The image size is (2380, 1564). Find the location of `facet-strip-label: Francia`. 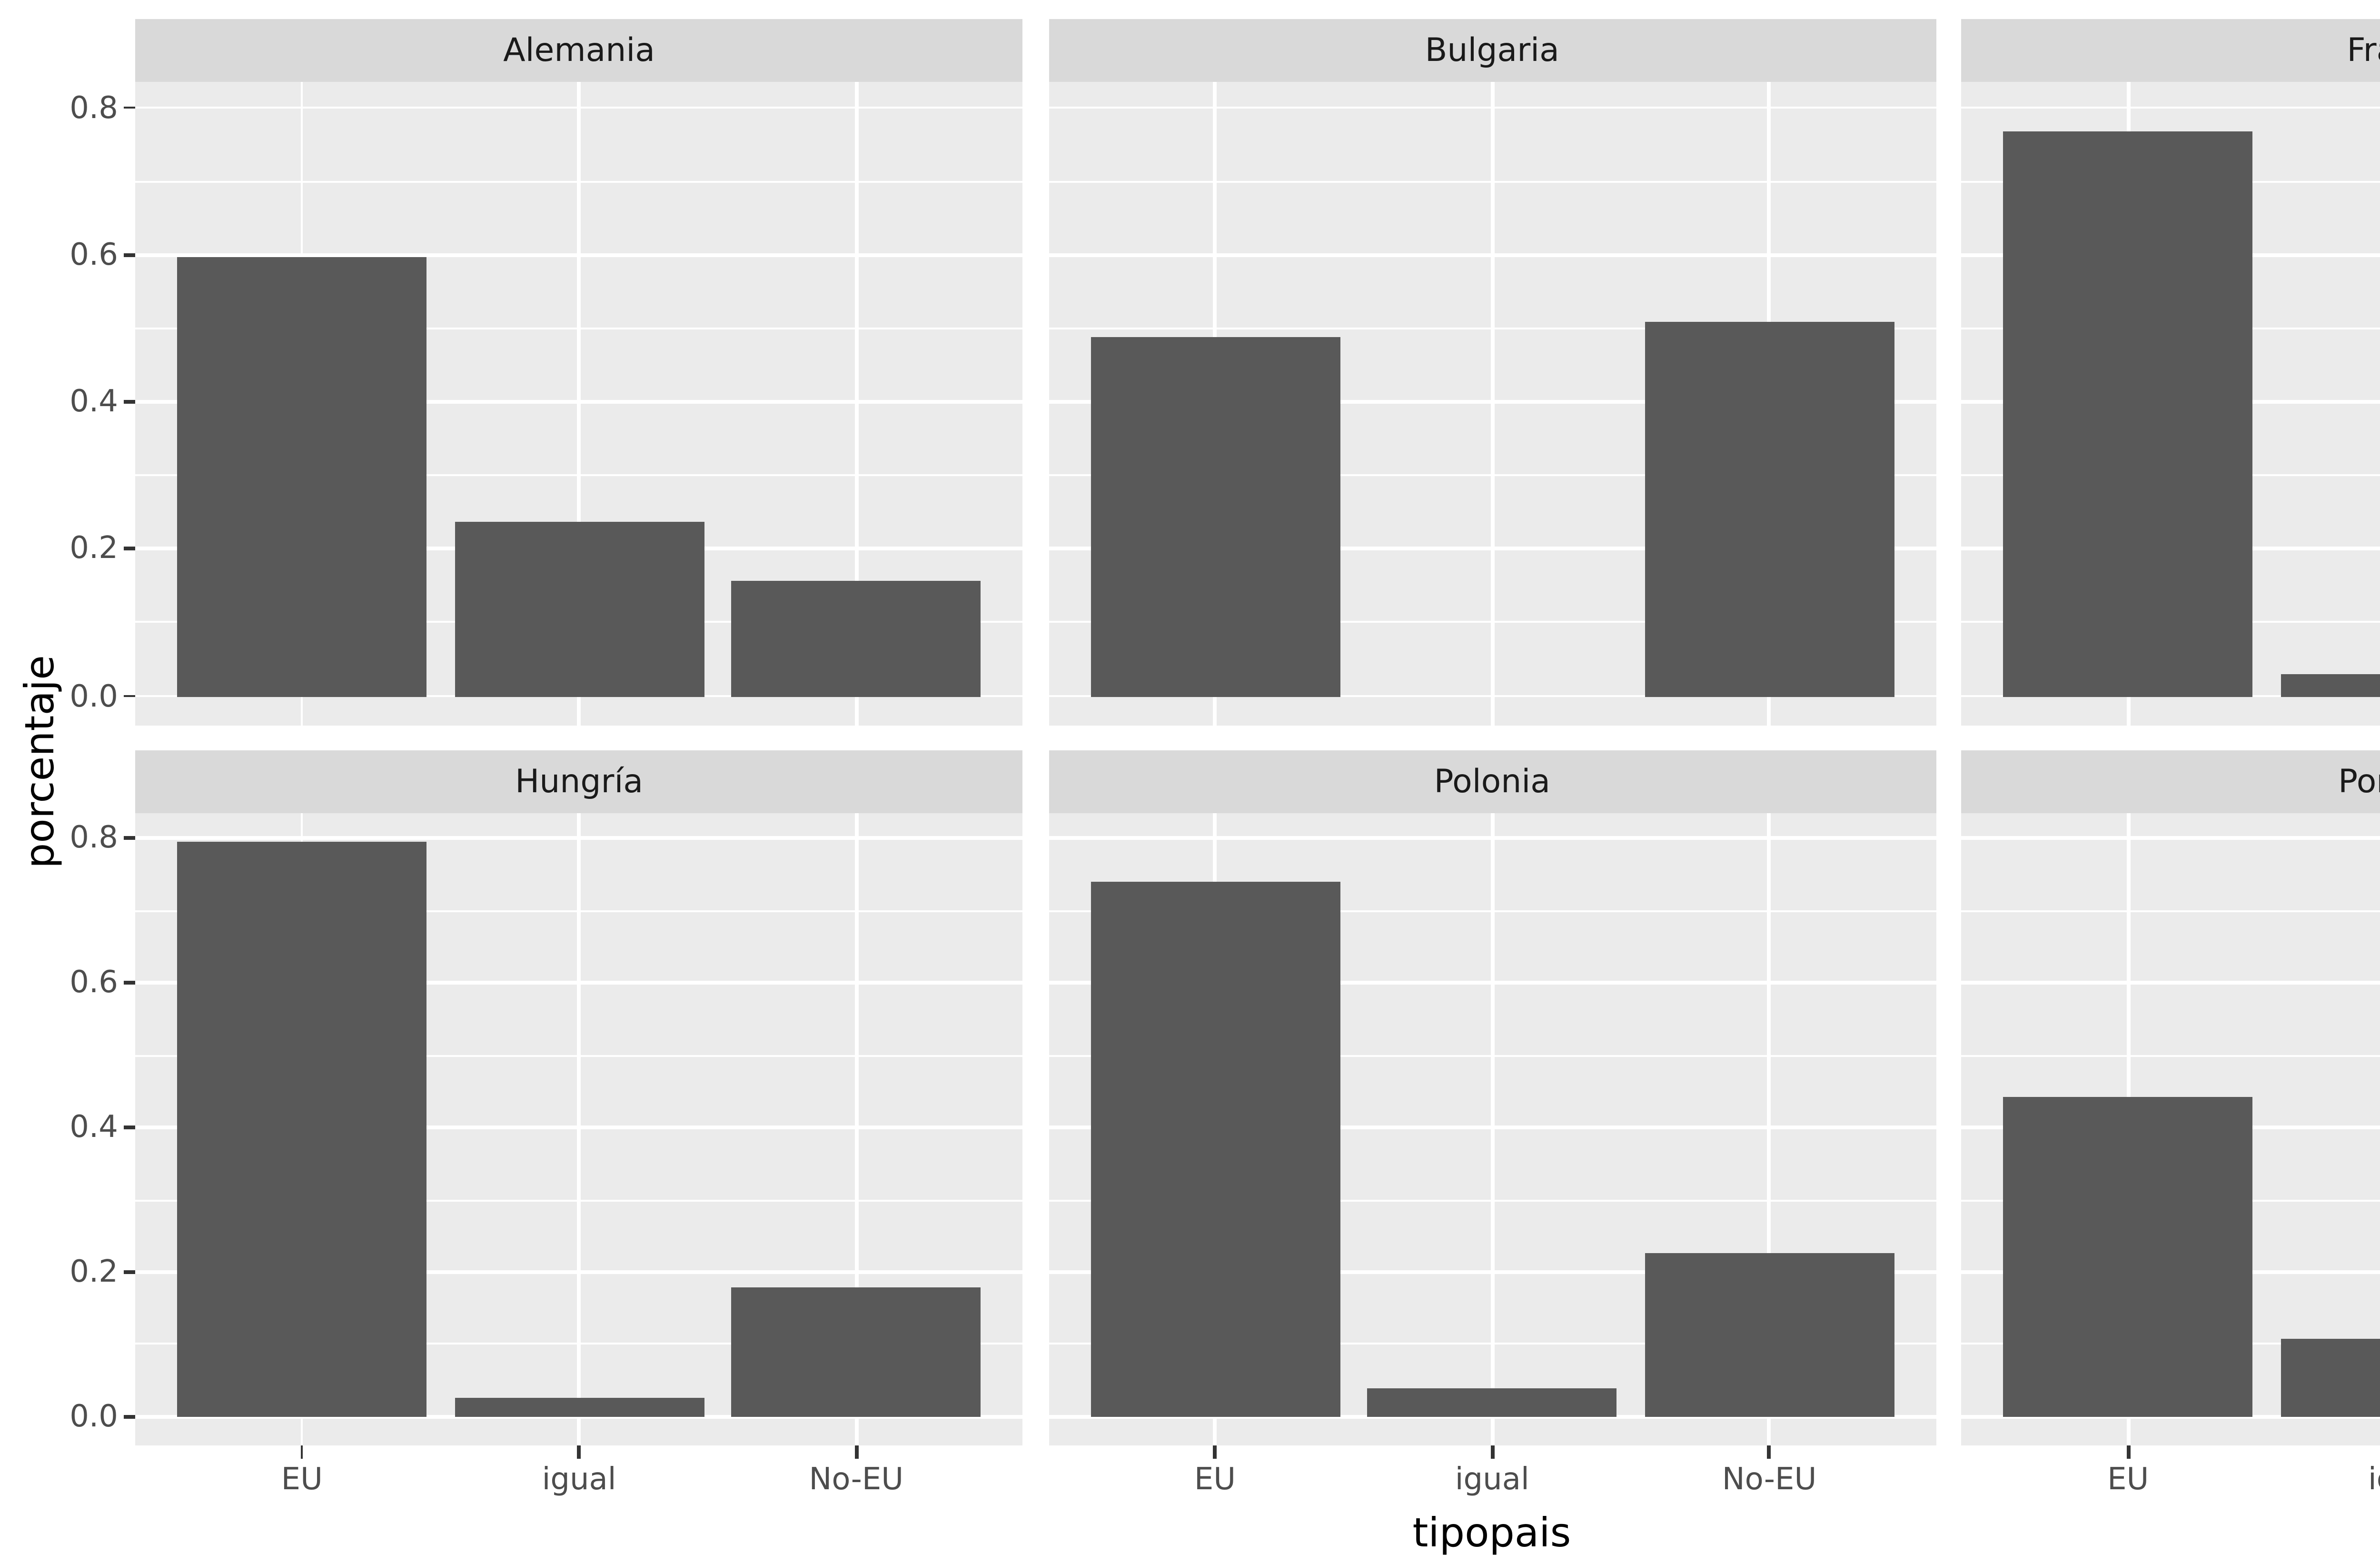

facet-strip-label: Francia is located at coordinates (2363, 51).